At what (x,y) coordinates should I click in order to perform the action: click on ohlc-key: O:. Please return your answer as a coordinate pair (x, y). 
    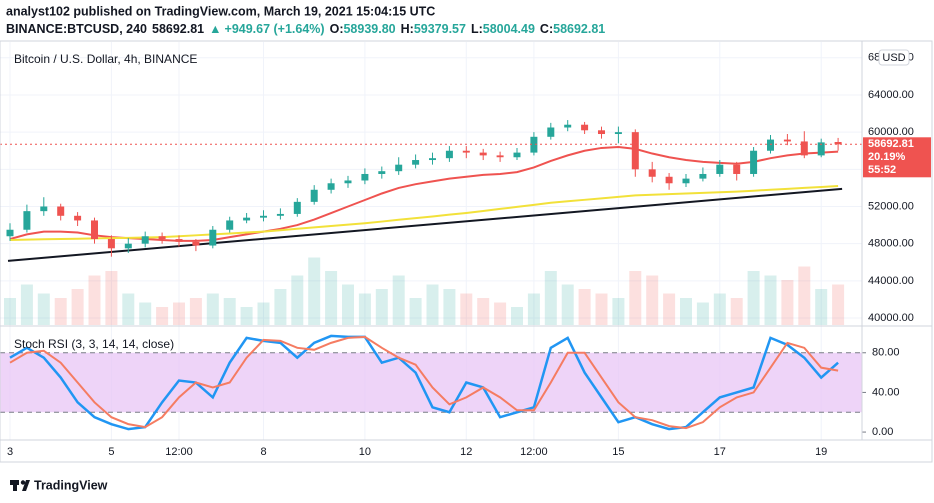
    Looking at the image, I should click on (337, 29).